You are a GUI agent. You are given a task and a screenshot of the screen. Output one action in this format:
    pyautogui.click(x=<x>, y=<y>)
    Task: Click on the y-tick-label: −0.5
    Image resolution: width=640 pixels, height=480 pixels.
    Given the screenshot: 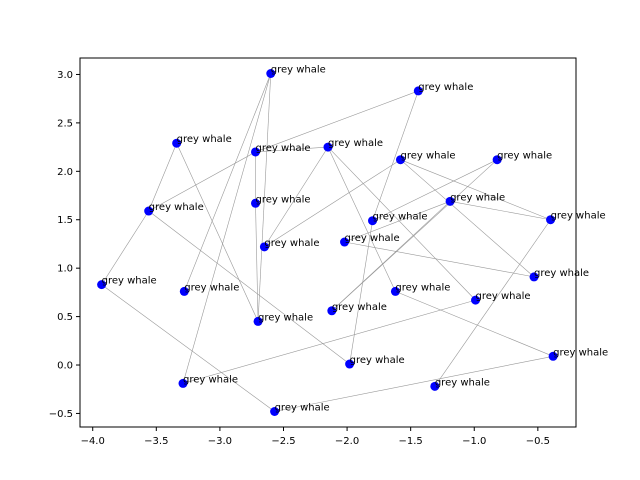 What is the action you would take?
    pyautogui.click(x=61, y=414)
    